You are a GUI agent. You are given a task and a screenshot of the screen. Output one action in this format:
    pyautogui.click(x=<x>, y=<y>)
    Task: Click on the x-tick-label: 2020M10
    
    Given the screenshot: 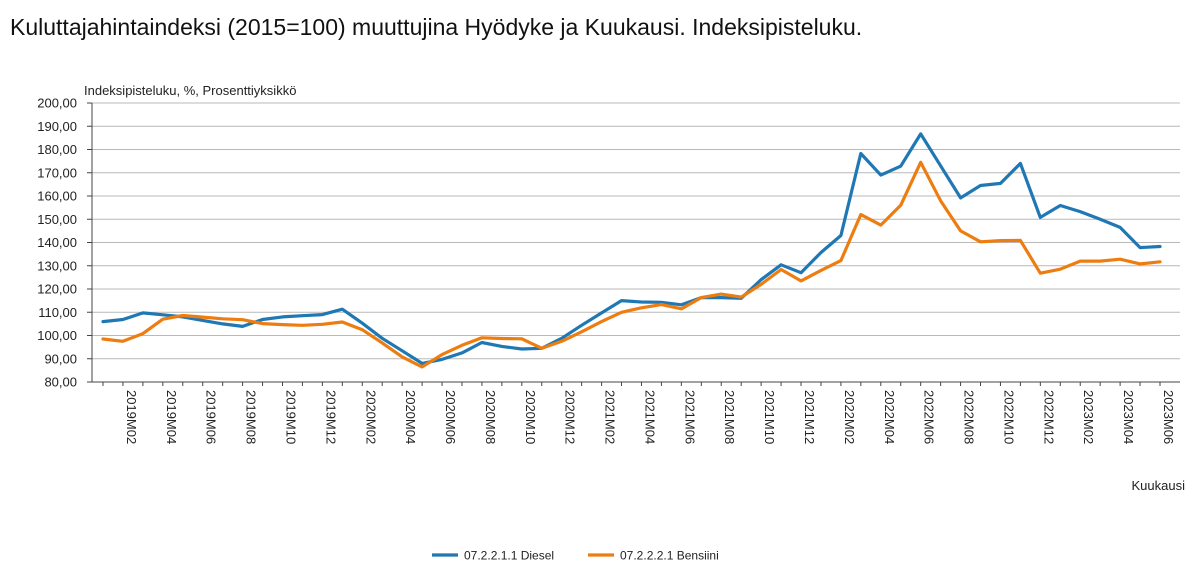 What is the action you would take?
    pyautogui.click(x=530, y=417)
    